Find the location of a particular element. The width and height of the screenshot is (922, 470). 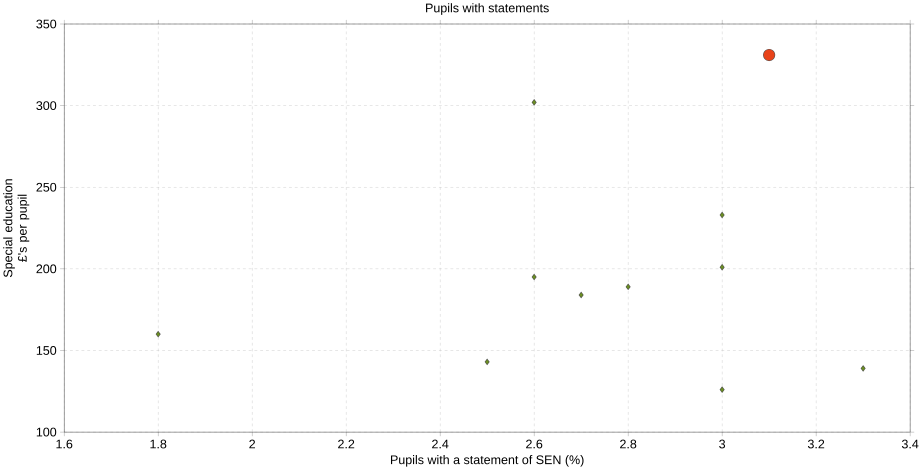

x-tick-label: 3.2 is located at coordinates (816, 444).